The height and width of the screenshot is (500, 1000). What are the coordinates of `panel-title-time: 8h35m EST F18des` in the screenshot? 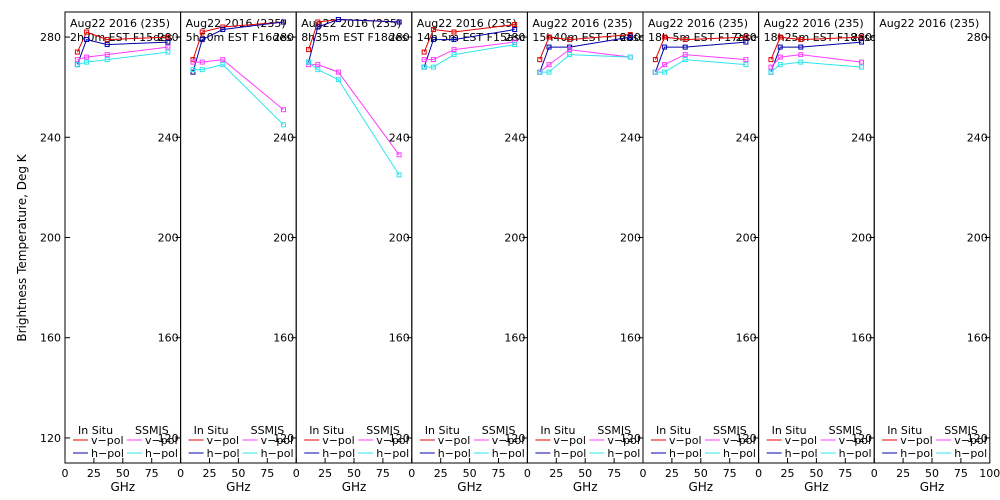 It's located at (354, 37).